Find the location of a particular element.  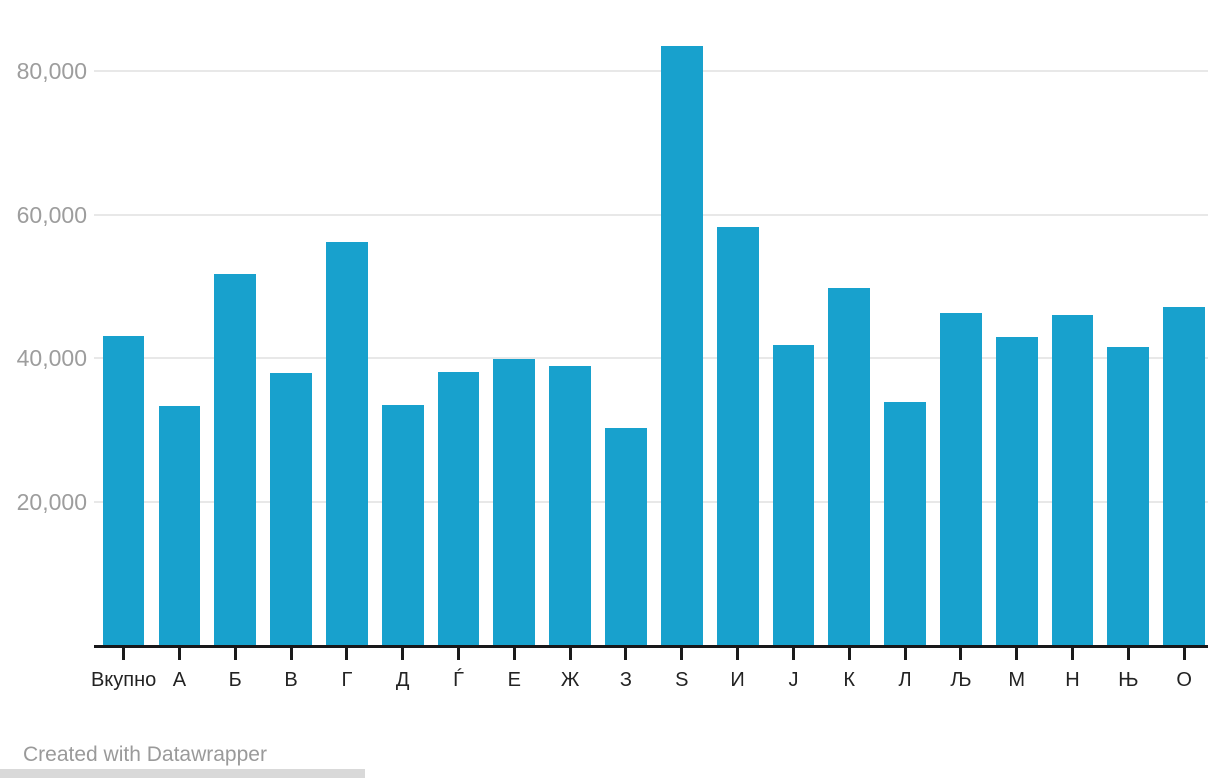

bar-Г is located at coordinates (346, 443).